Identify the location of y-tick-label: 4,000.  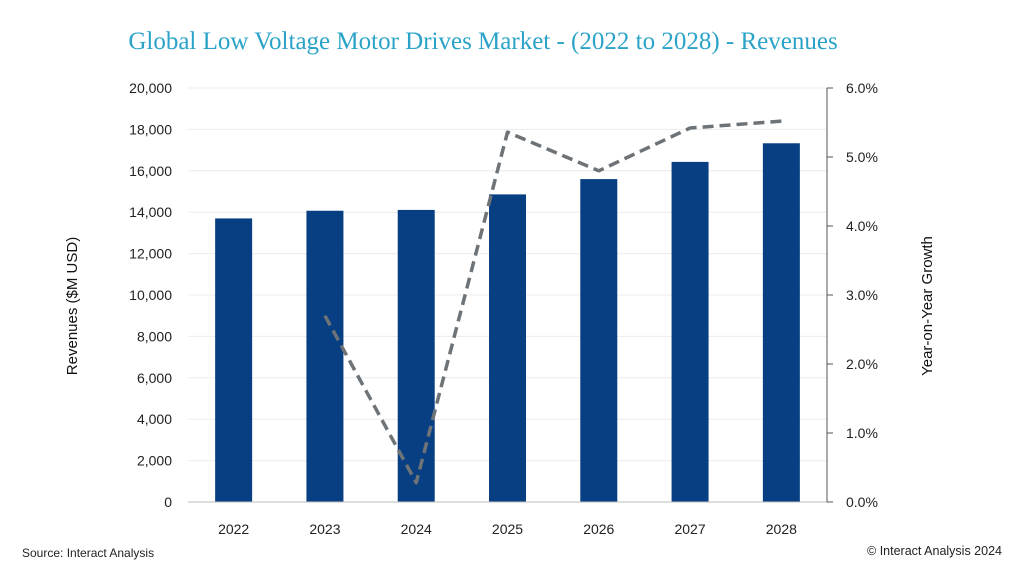
(154, 419).